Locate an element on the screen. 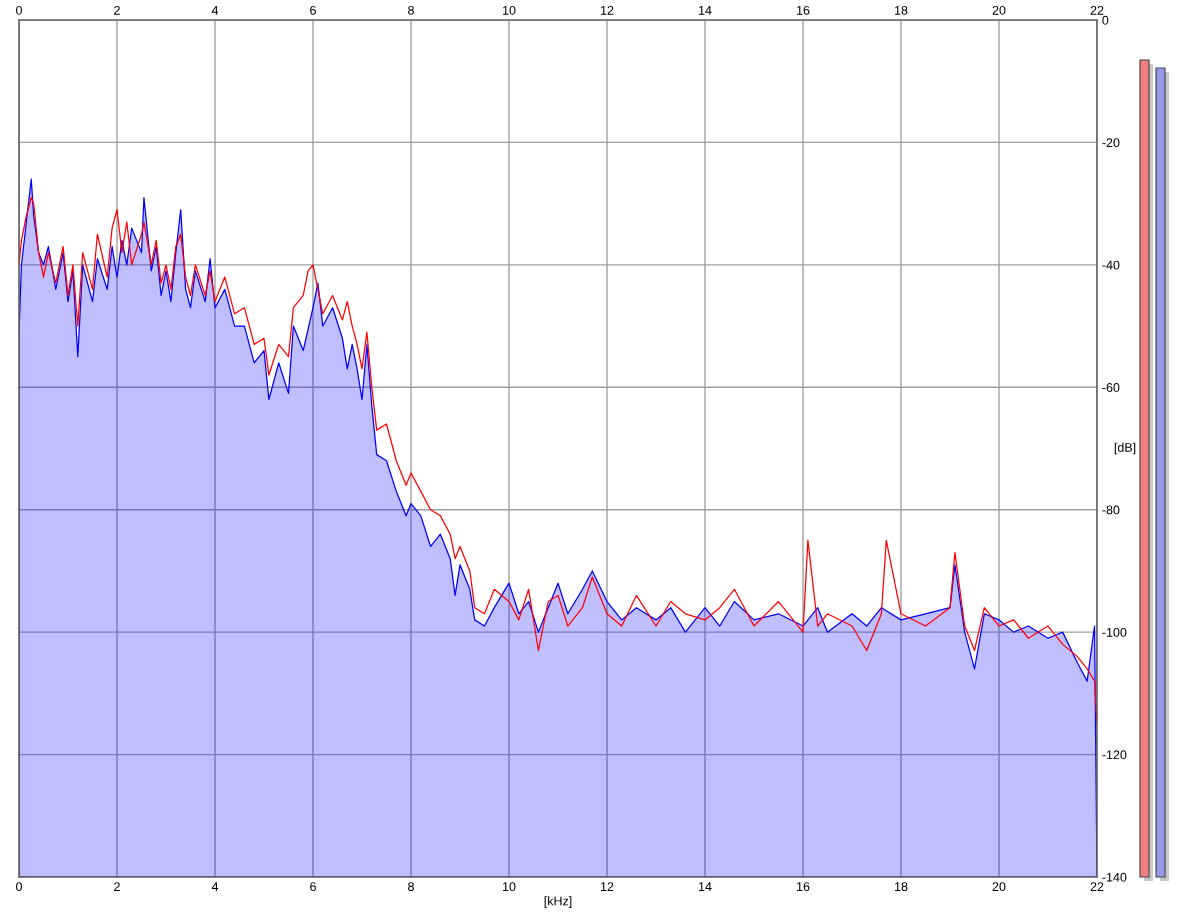  x-tick-label: 2 is located at coordinates (117, 886).